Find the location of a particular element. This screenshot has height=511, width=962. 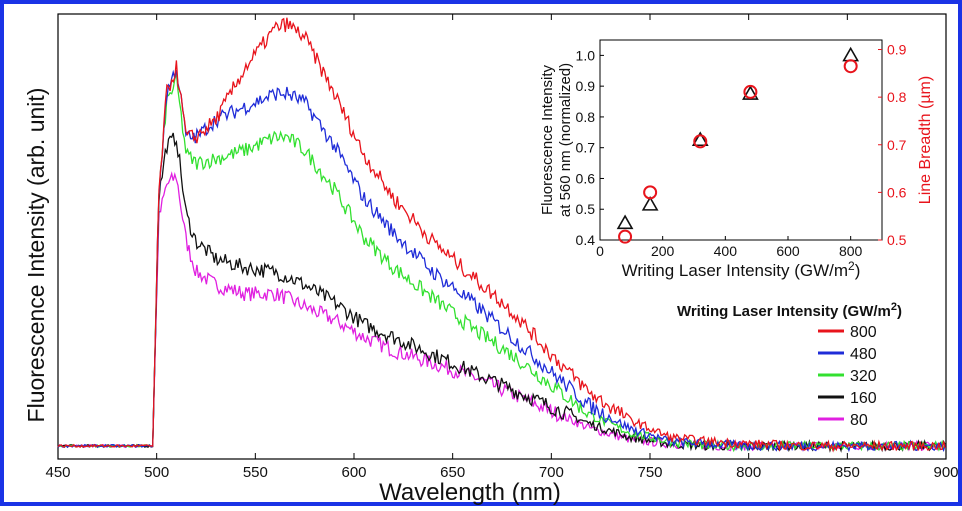

inset-series-group is located at coordinates (738, 145).